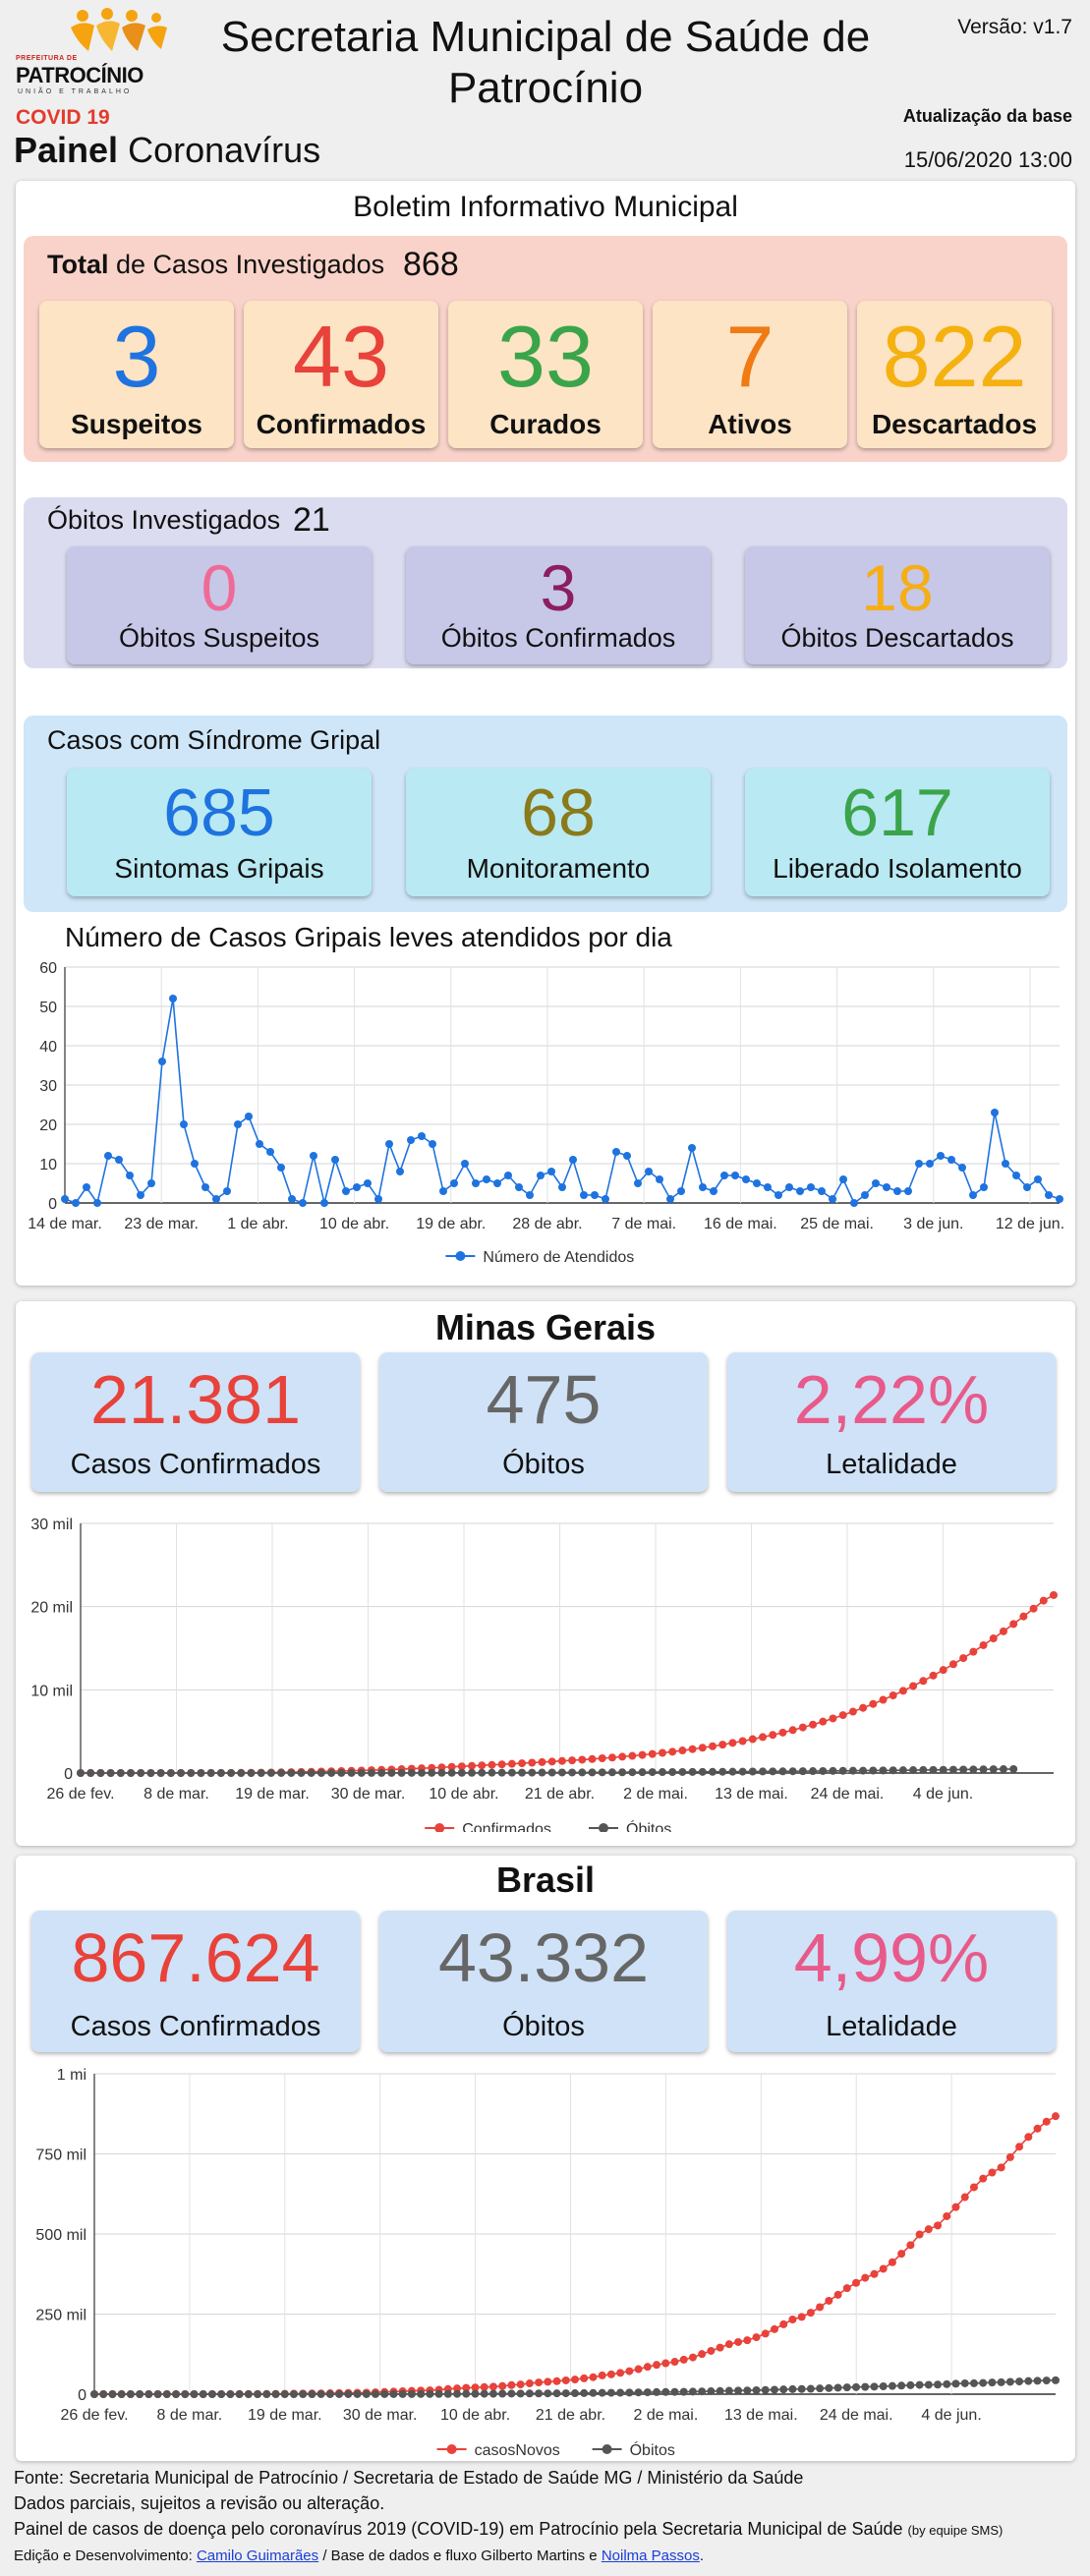 This screenshot has height=2576, width=1090. What do you see at coordinates (543, 2027) in the screenshot?
I see `brasil-card-label: Óbitos` at bounding box center [543, 2027].